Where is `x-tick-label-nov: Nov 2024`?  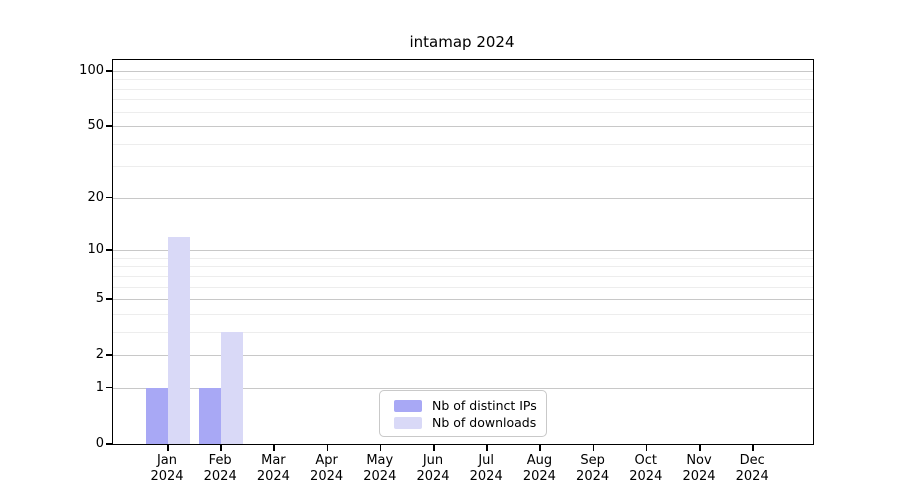
x-tick-label-nov: Nov 2024 is located at coordinates (699, 468).